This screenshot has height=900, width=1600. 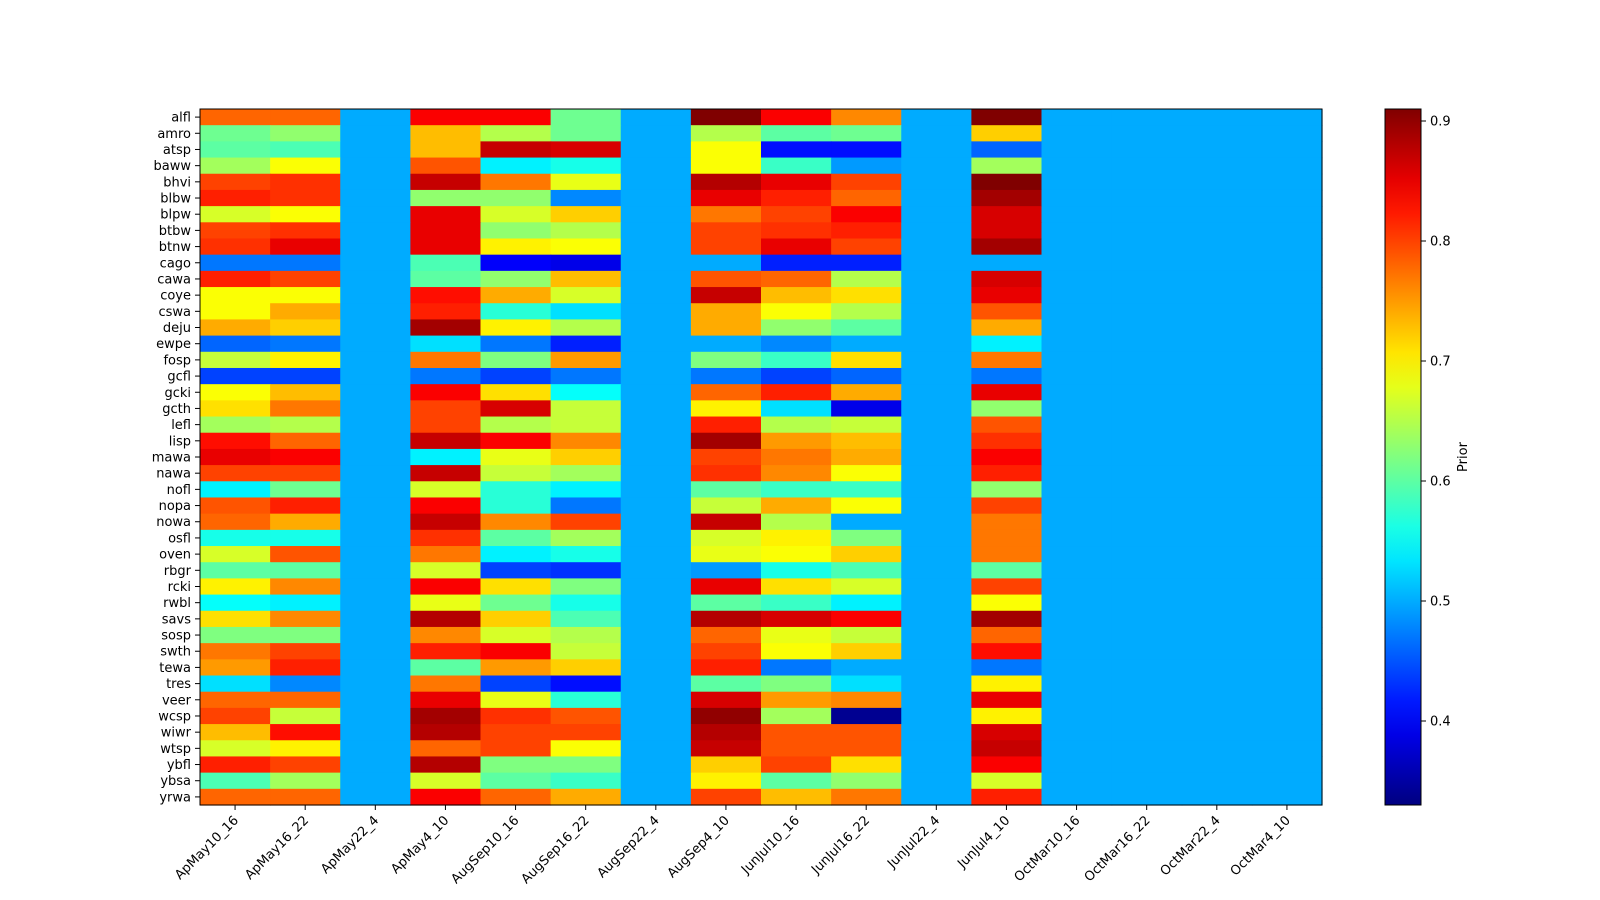 I want to click on x-tick-label: JunJul16_22, so click(x=840, y=845).